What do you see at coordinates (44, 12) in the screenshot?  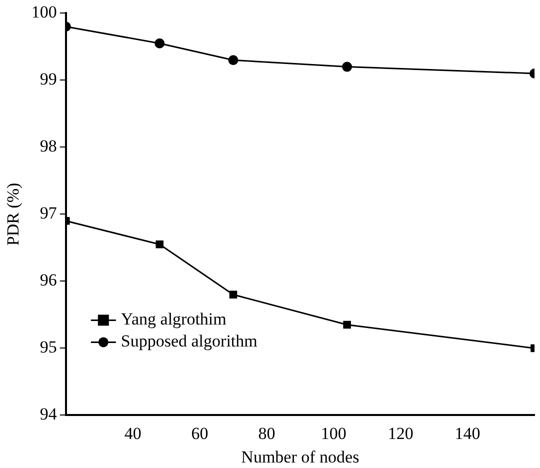 I see `y-tick-label: 100` at bounding box center [44, 12].